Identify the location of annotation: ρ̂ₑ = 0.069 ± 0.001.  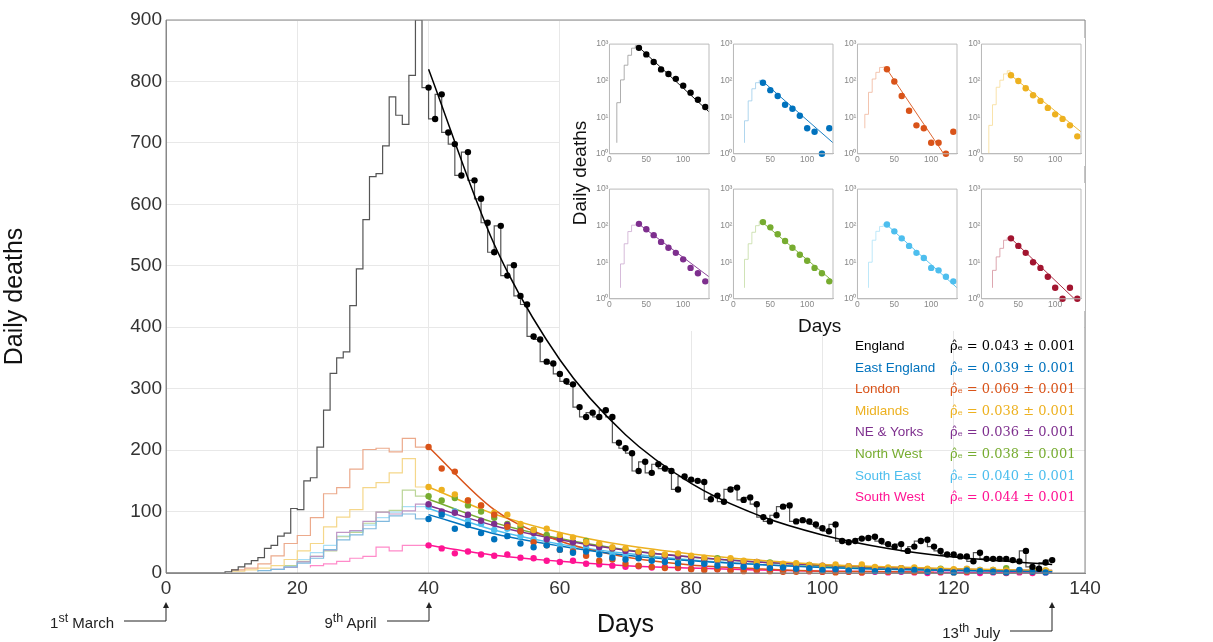
(1013, 389).